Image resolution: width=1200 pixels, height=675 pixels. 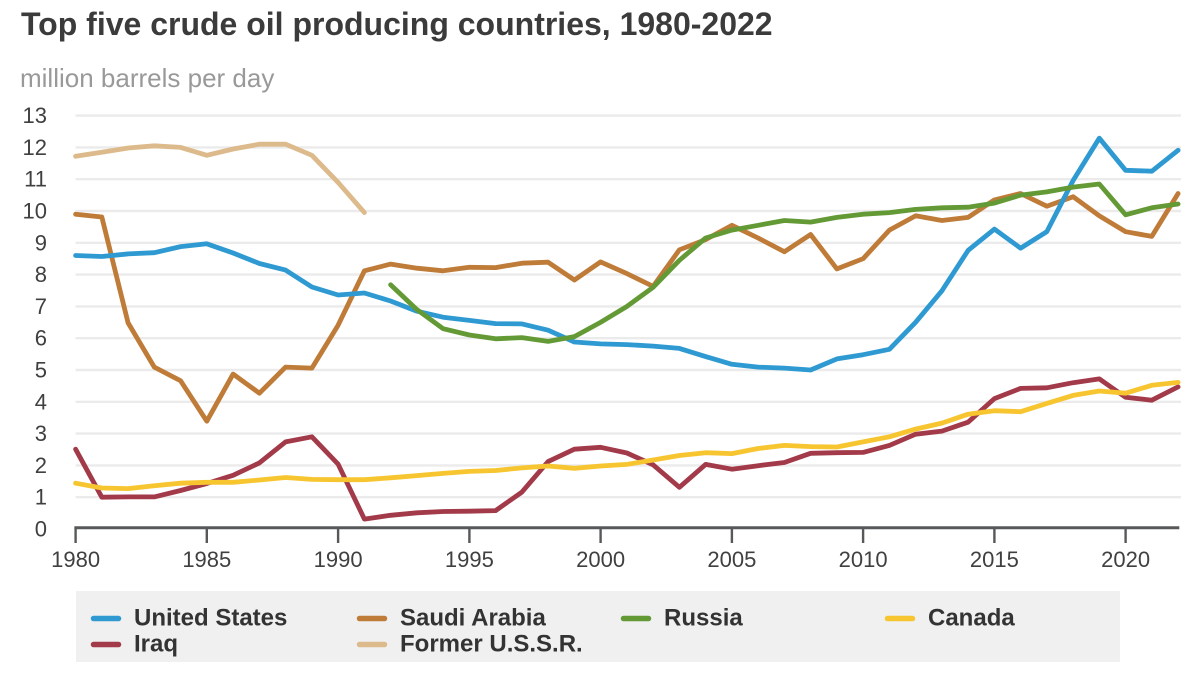 What do you see at coordinates (41, 338) in the screenshot?
I see `svg-text: 6` at bounding box center [41, 338].